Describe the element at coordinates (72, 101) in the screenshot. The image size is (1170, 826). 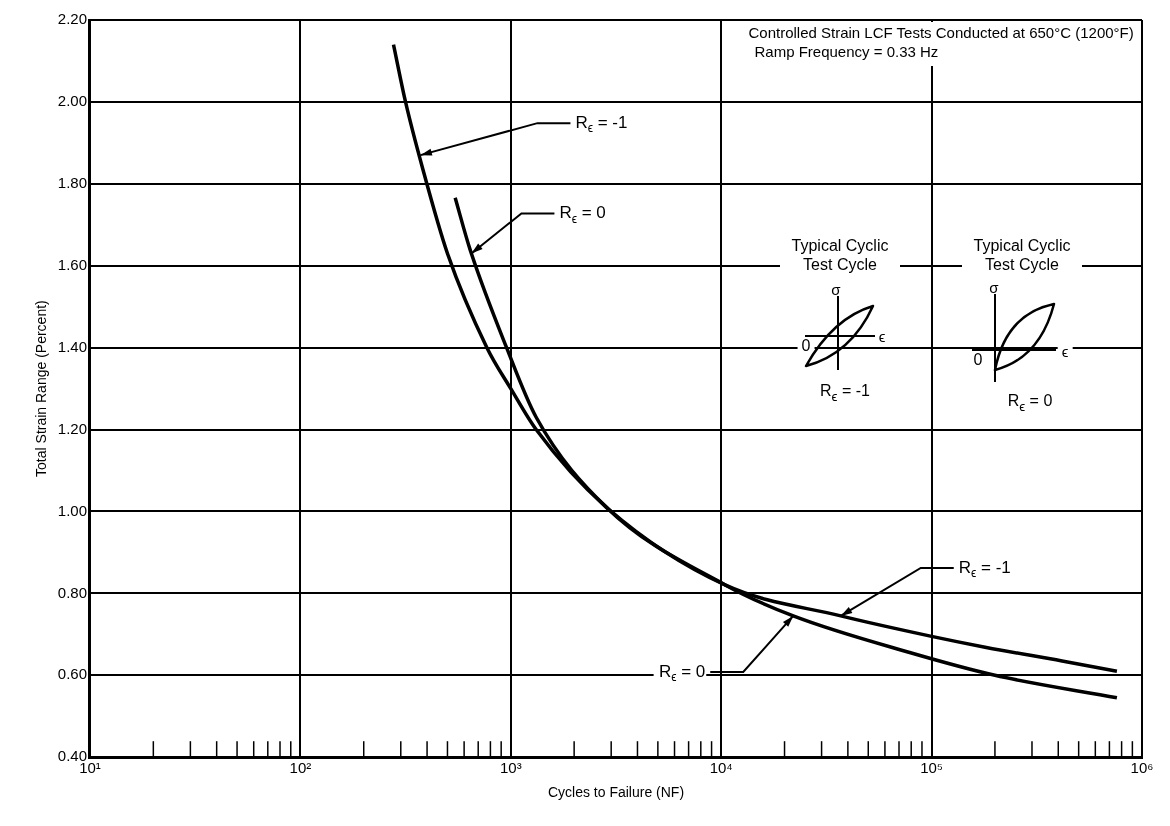
I see `y-tick-label: 2.00` at that location.